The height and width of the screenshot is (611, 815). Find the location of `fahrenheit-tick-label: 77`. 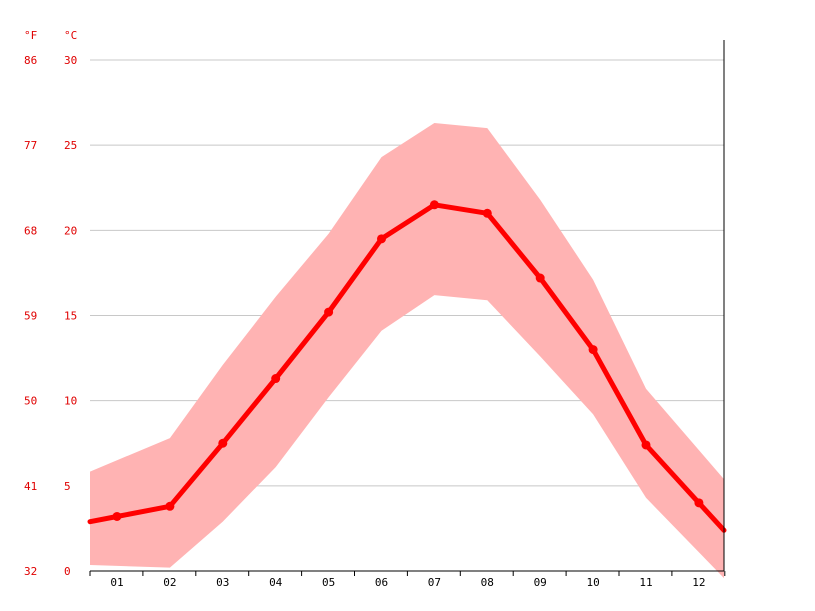

fahrenheit-tick-label: 77 is located at coordinates (30, 145).